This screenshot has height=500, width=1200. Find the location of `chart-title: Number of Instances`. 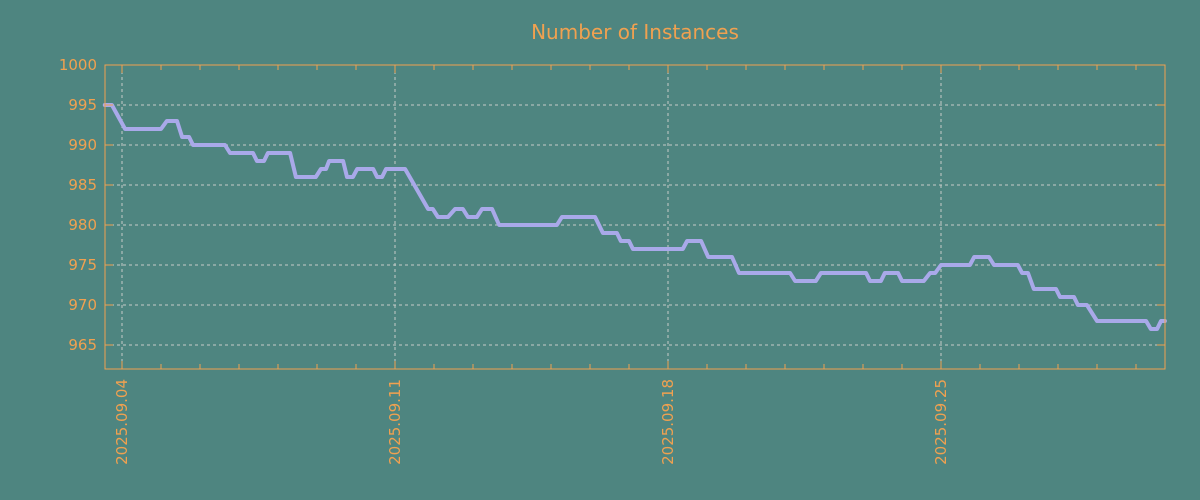

chart-title: Number of Instances is located at coordinates (635, 32).